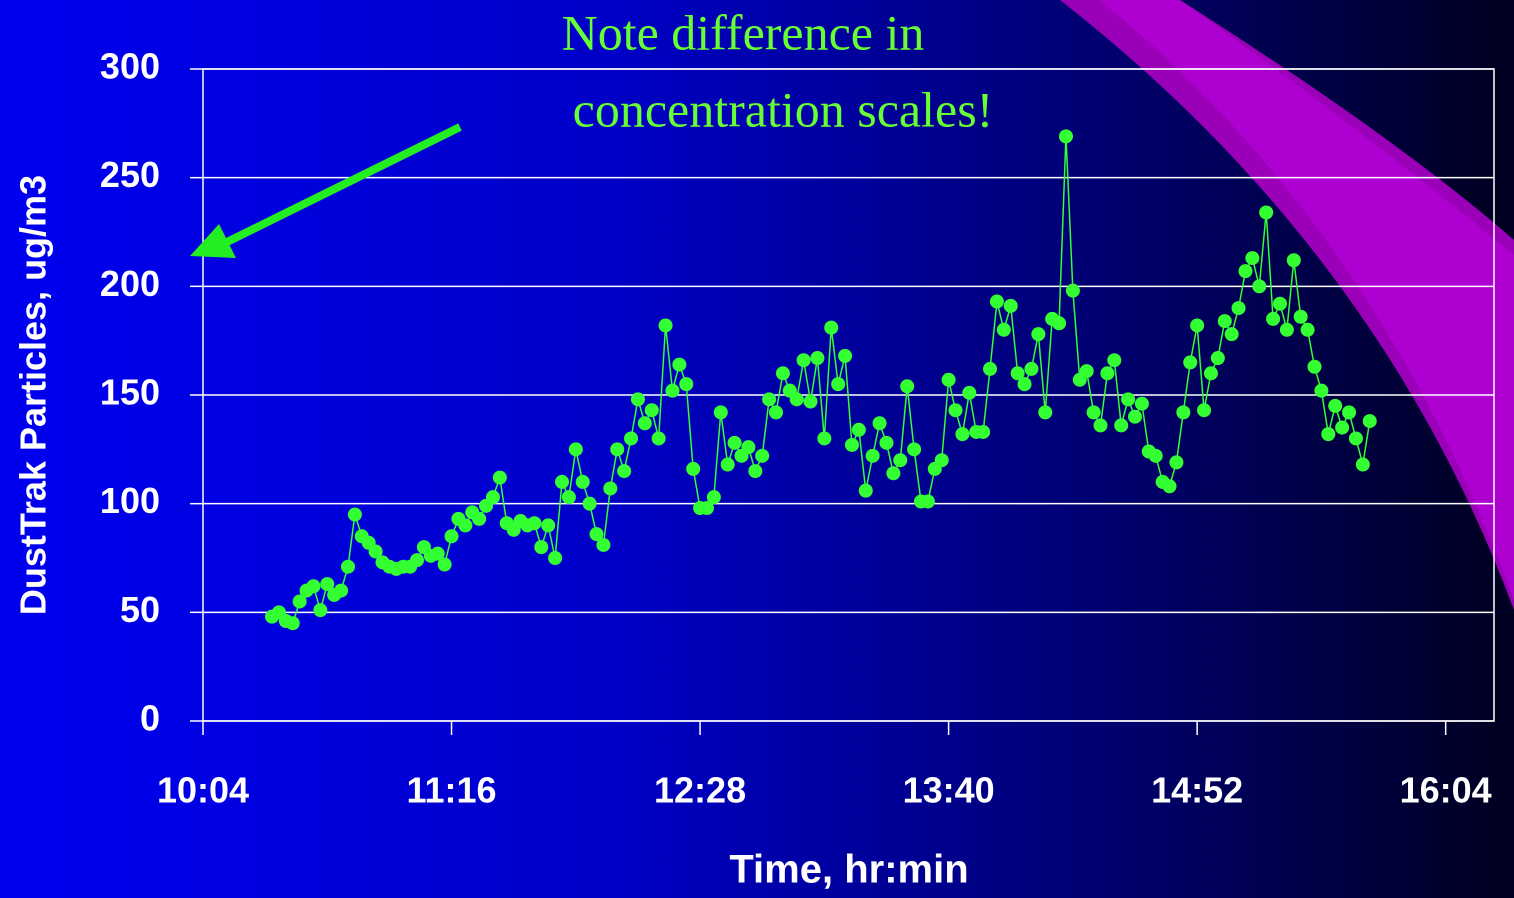 This screenshot has width=1514, height=898. Describe the element at coordinates (130, 392) in the screenshot. I see `y-tick-label: 150` at that location.